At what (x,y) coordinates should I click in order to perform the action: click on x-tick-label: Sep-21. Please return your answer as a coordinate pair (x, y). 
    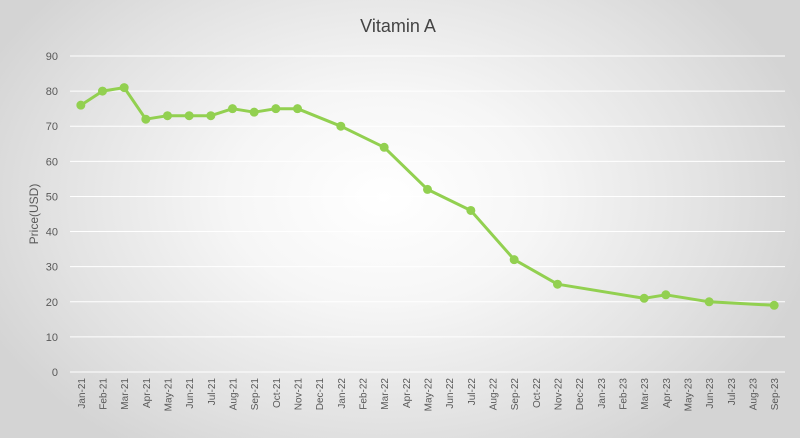
    Looking at the image, I should click on (255, 394).